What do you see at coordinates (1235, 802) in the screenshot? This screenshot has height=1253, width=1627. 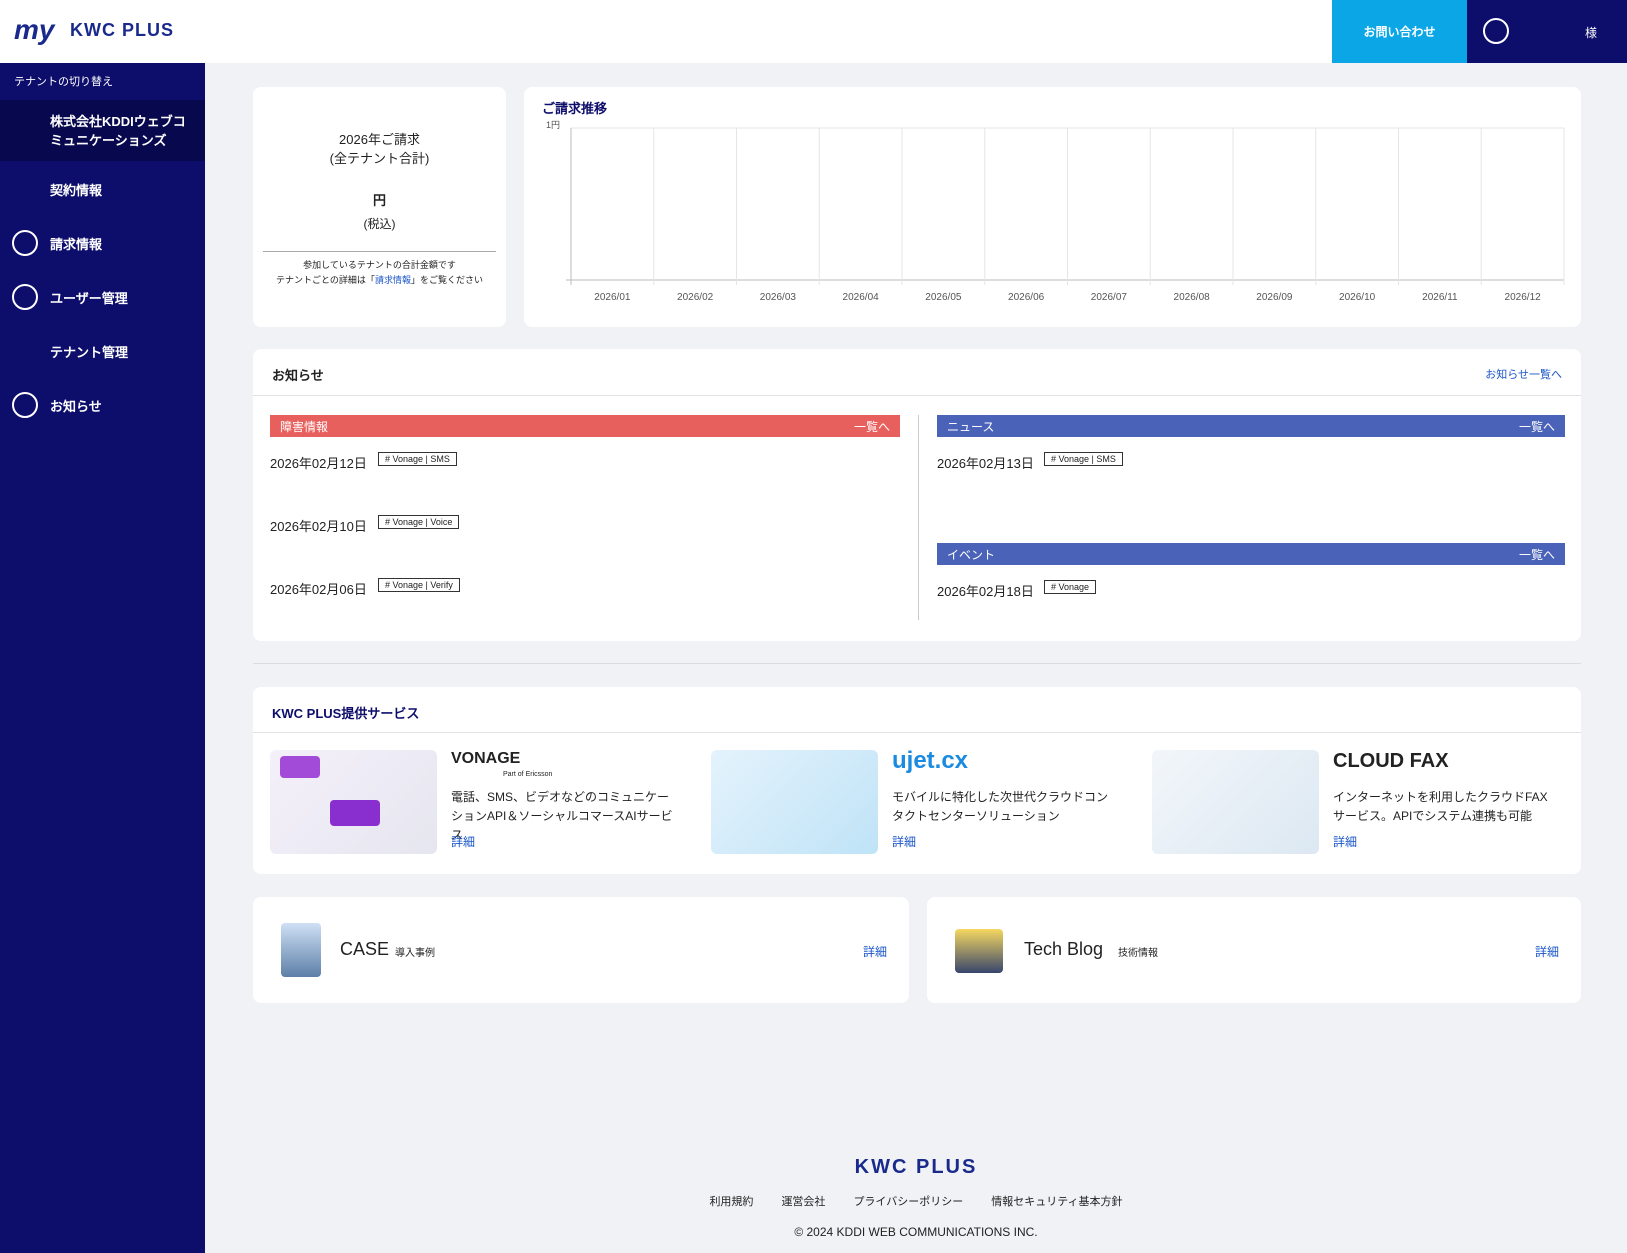 I see `fax-image` at bounding box center [1235, 802].